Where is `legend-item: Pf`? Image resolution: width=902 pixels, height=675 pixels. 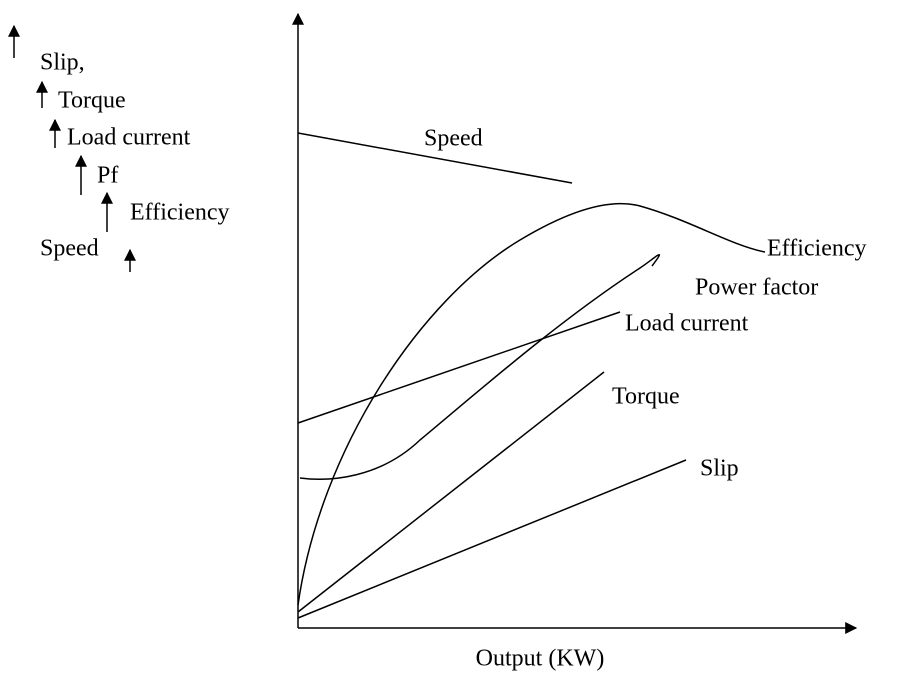 legend-item: Pf is located at coordinates (107, 176).